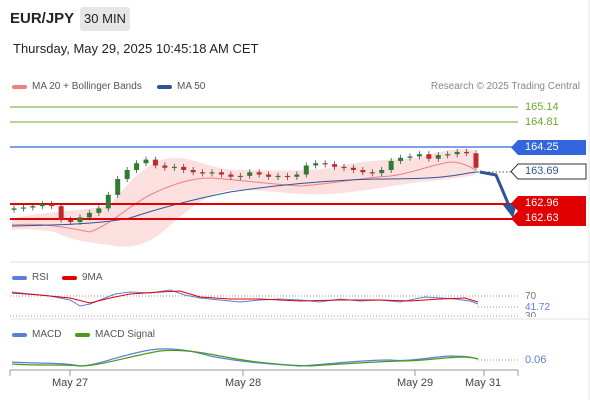  I want to click on macd-signal-label: MACD Signal, so click(125, 334).